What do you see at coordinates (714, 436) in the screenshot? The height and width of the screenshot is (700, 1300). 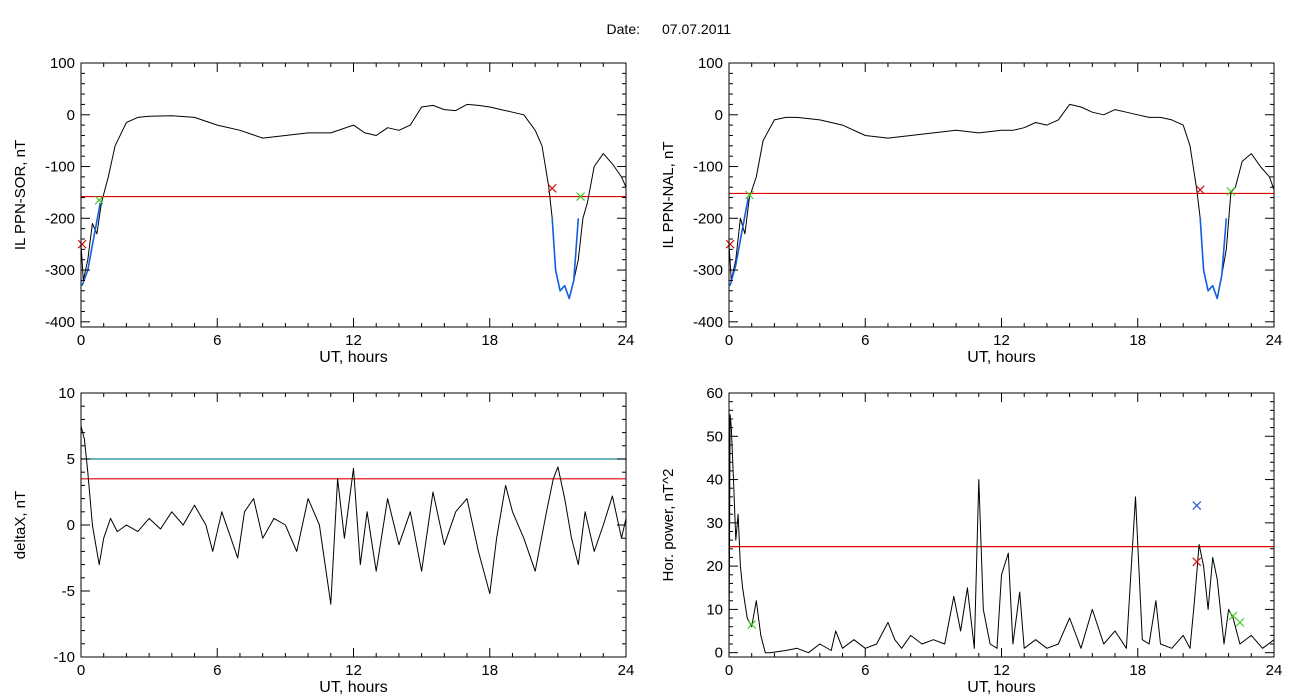 I see `y-tick-label: 50` at bounding box center [714, 436].